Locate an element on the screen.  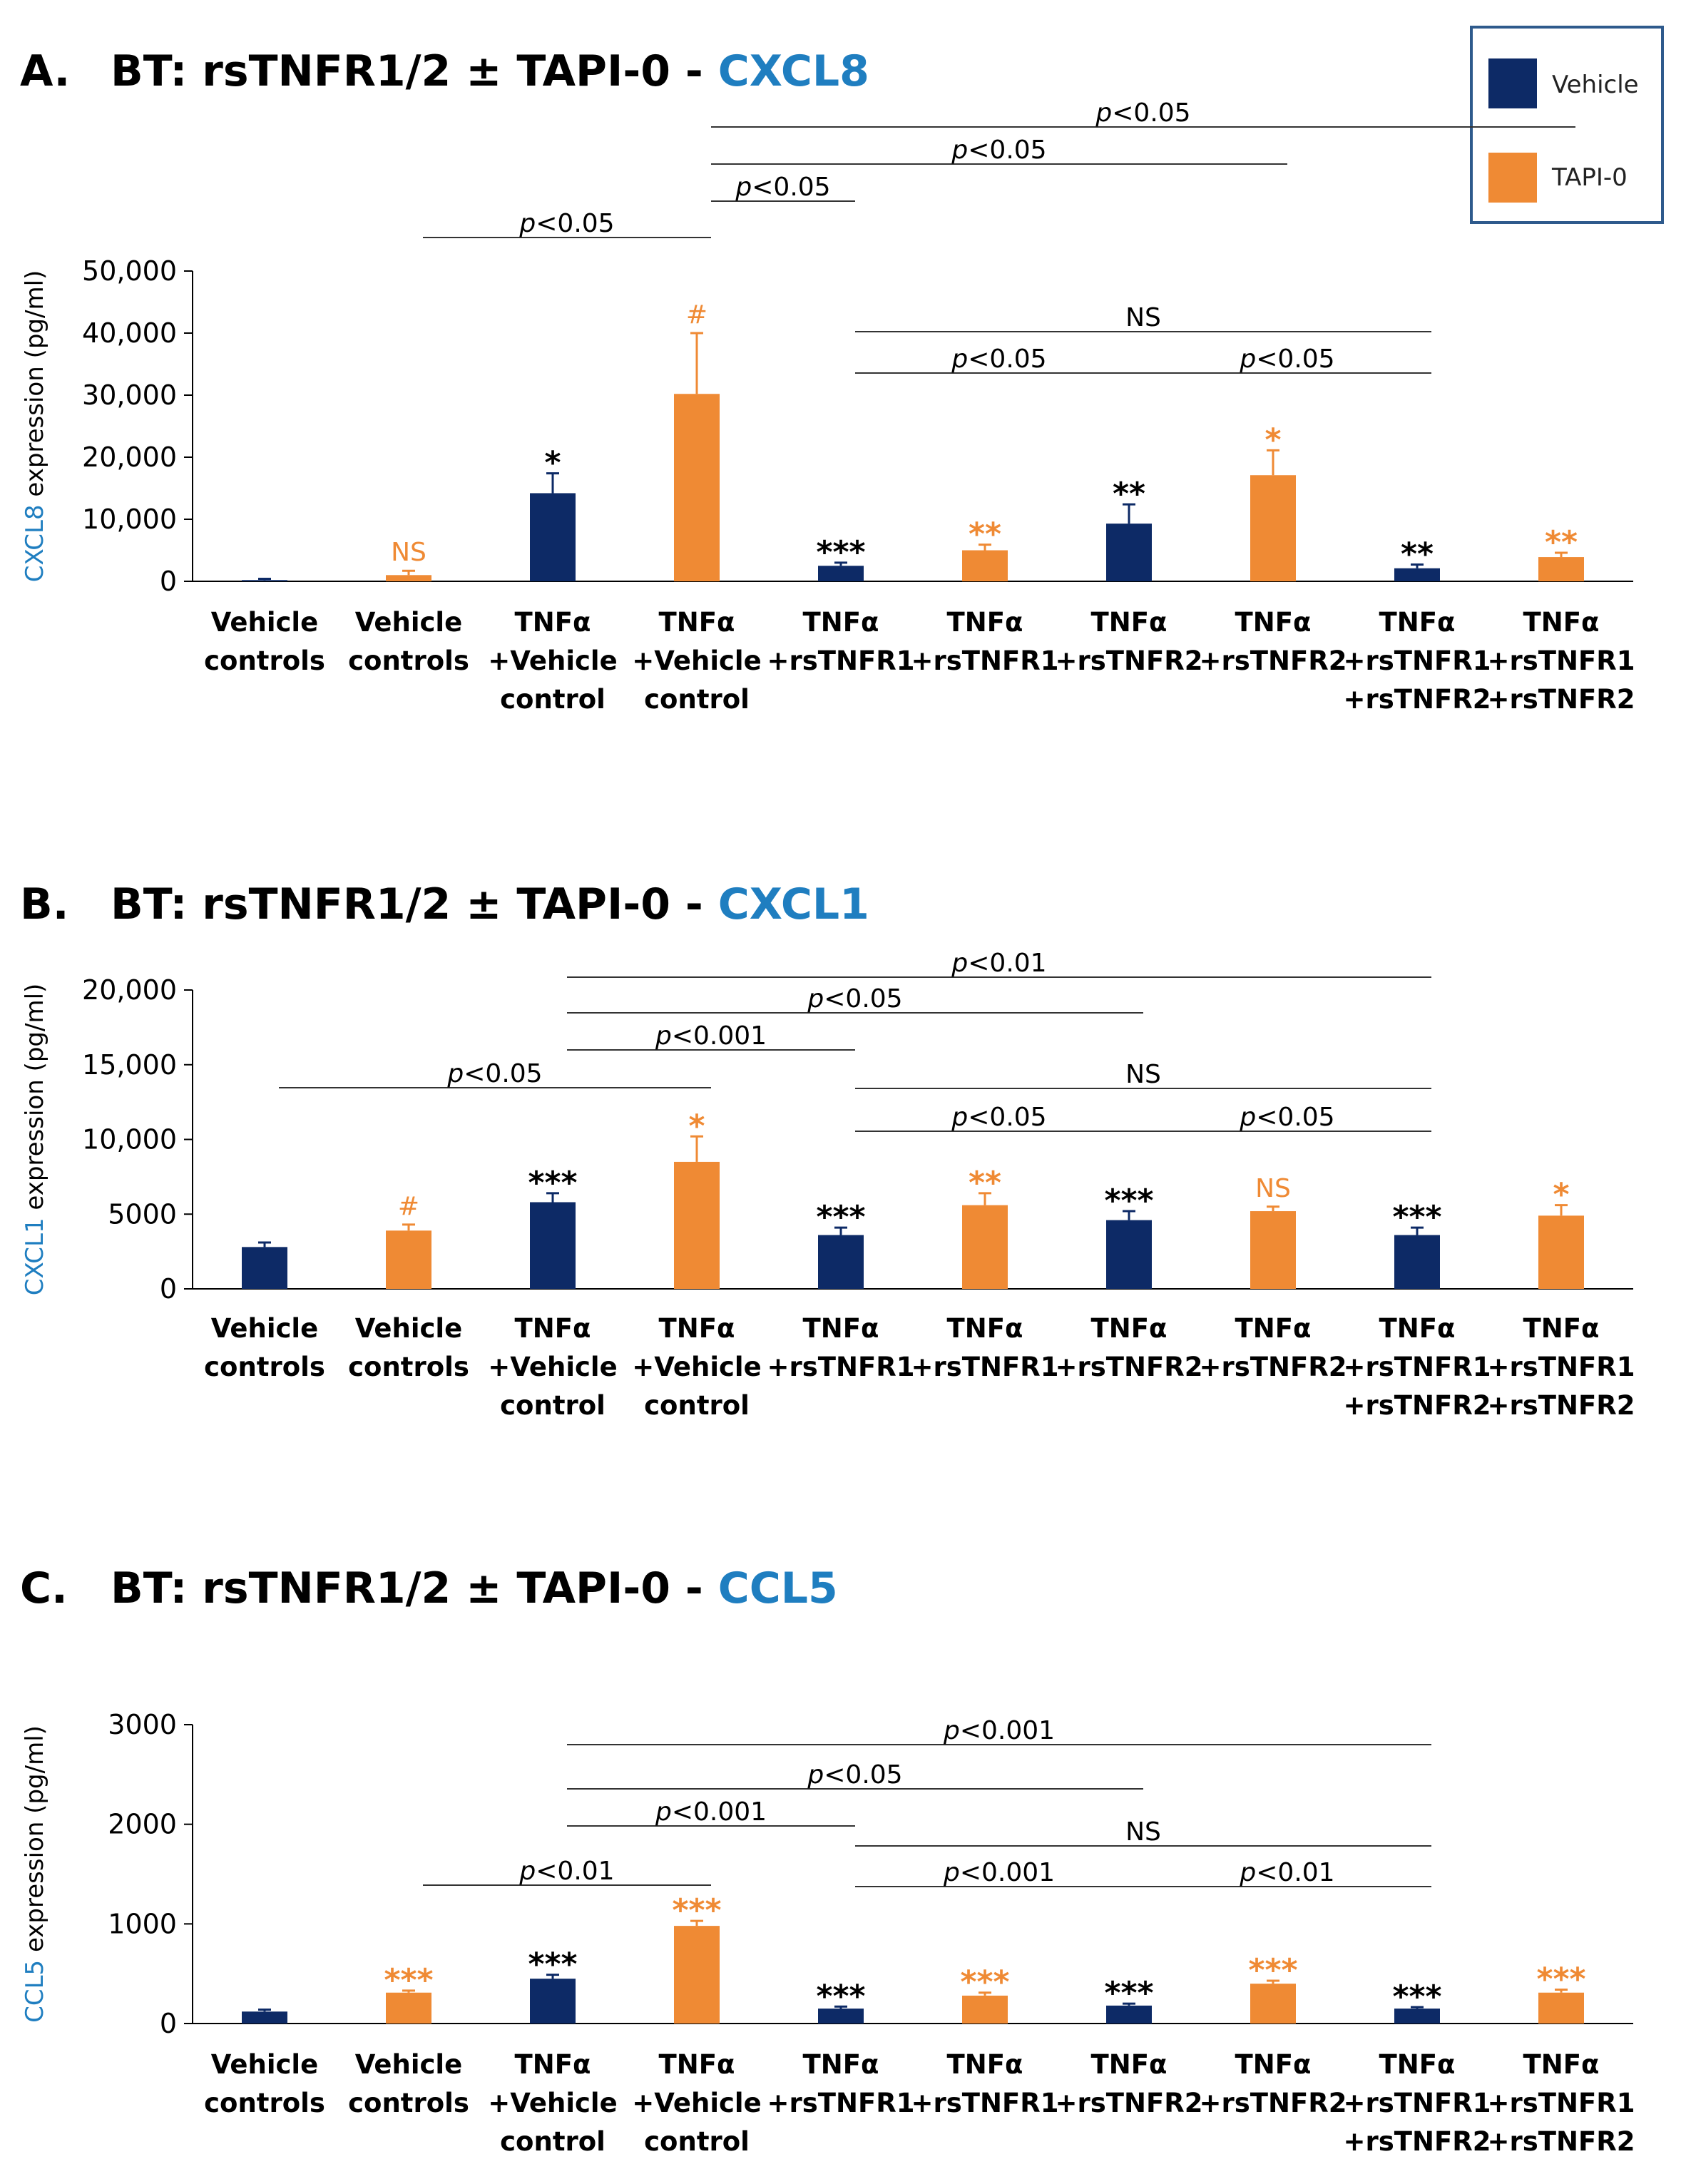
significance-3: * is located at coordinates (552, 463).